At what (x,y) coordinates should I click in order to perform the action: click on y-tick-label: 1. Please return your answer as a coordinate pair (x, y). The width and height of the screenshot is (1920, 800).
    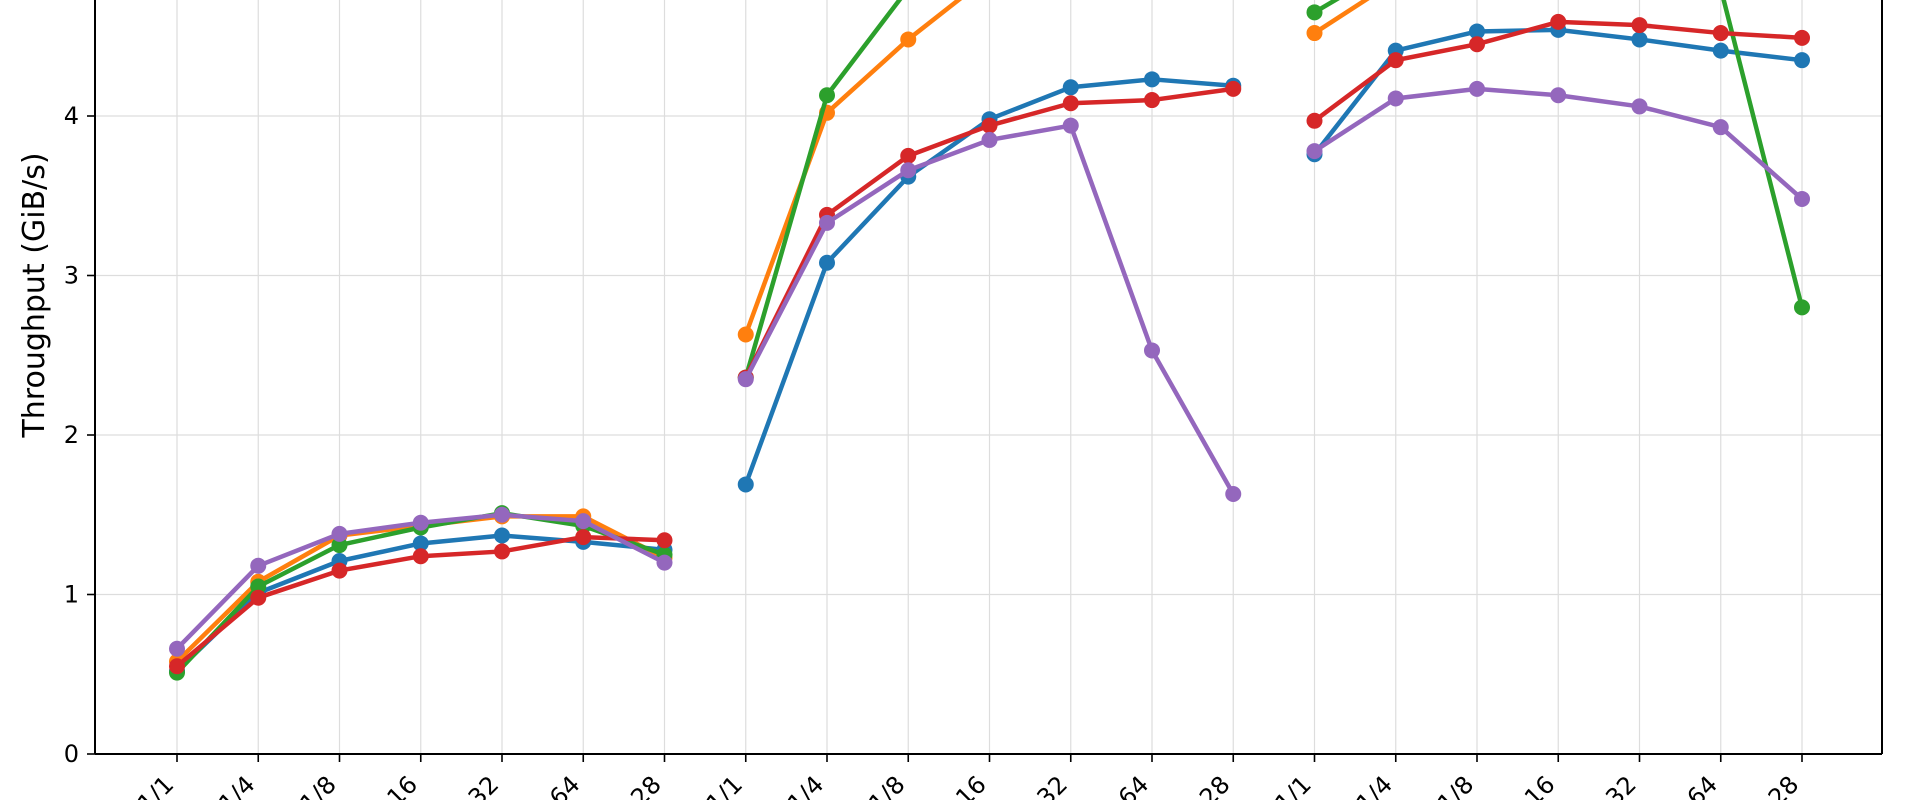
    Looking at the image, I should click on (71, 595).